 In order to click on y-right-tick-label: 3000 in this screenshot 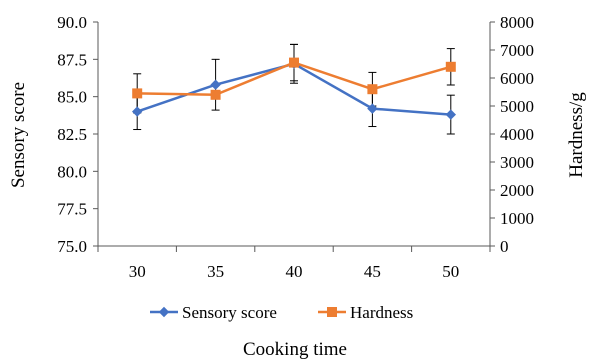, I will do `click(517, 162)`.